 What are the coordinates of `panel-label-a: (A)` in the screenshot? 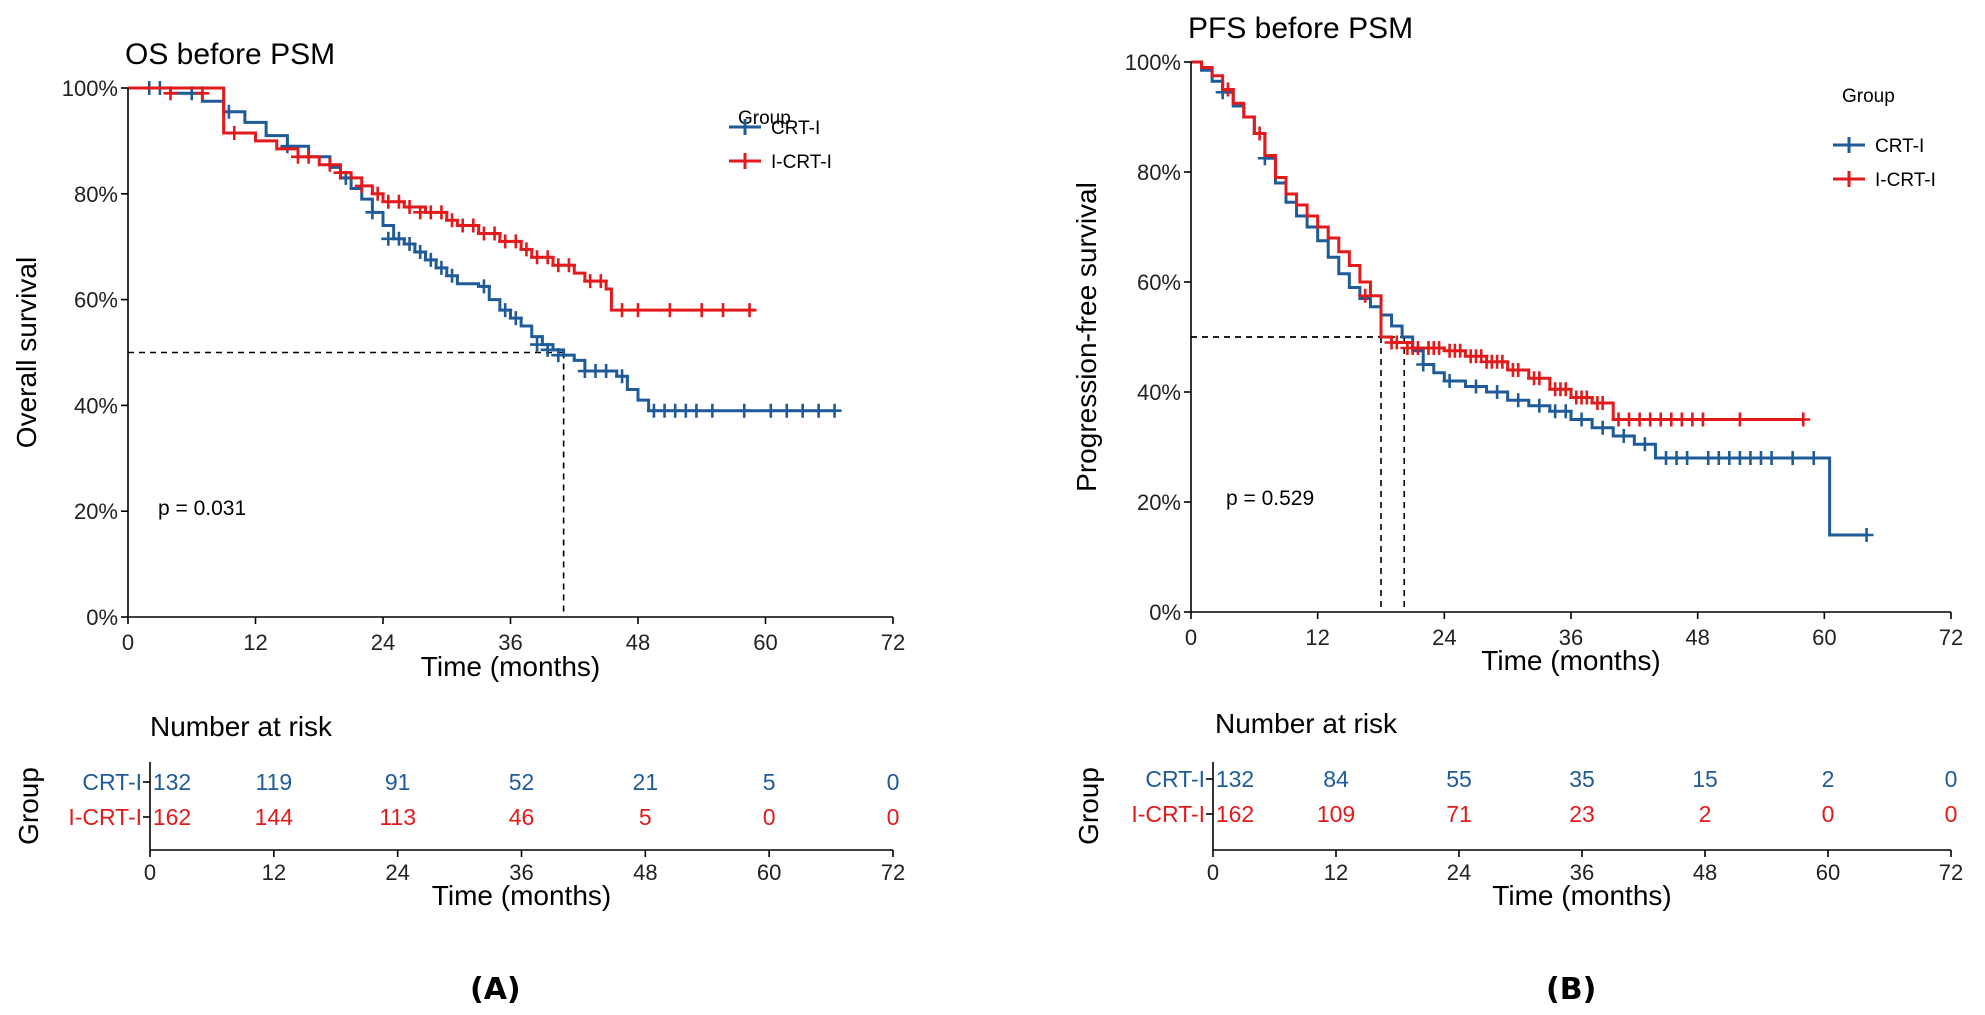 It's located at (495, 989).